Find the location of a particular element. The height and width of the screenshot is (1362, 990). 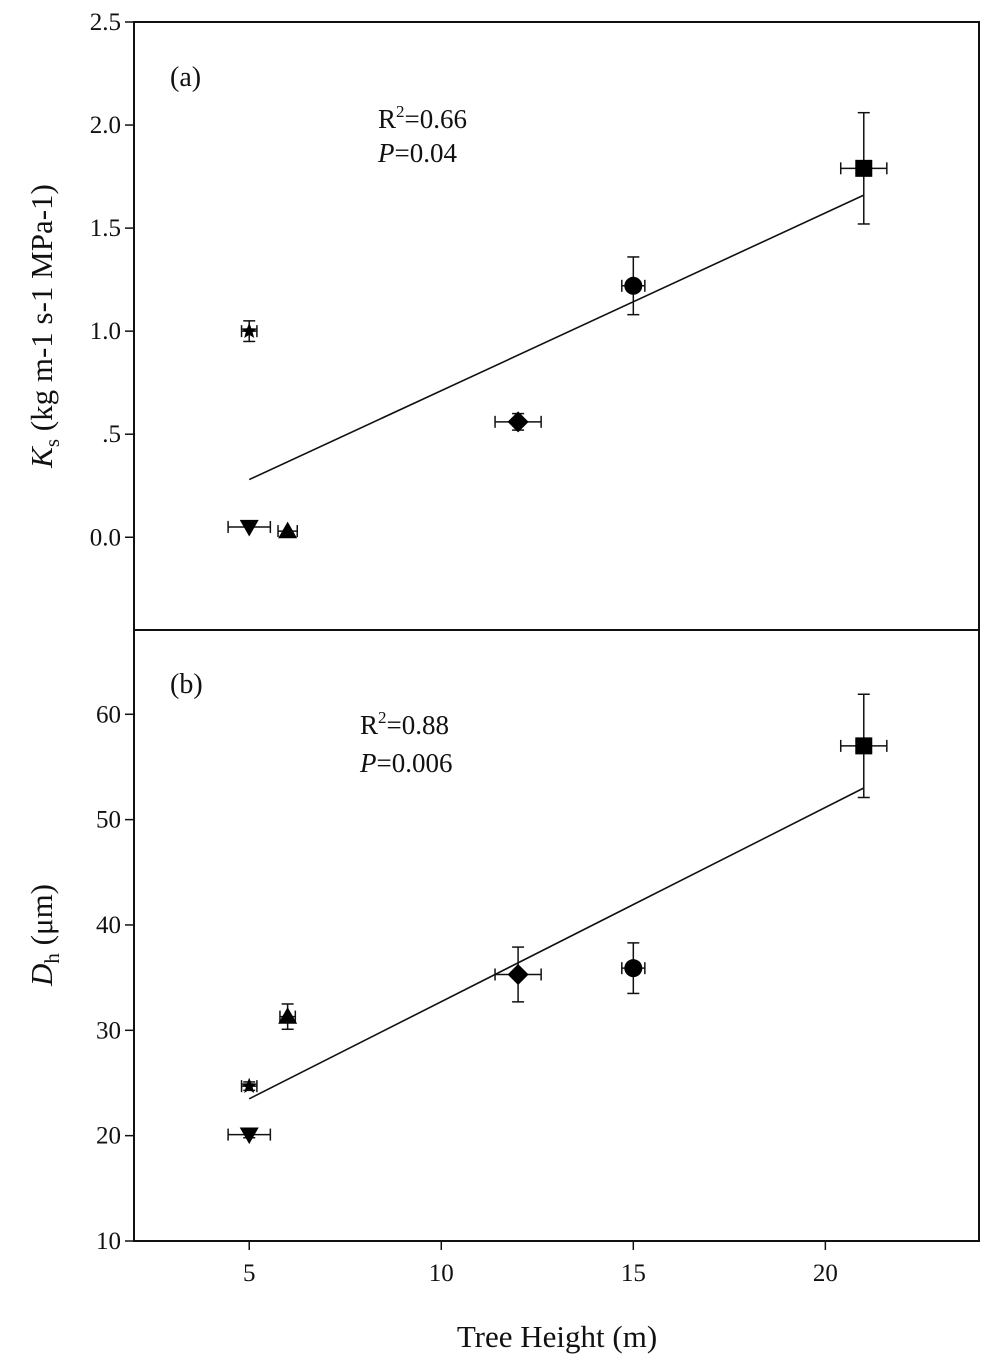

panel-a-ylabel: Ks (kg m-1 s-1 MPa-1) is located at coordinates (44, 326).